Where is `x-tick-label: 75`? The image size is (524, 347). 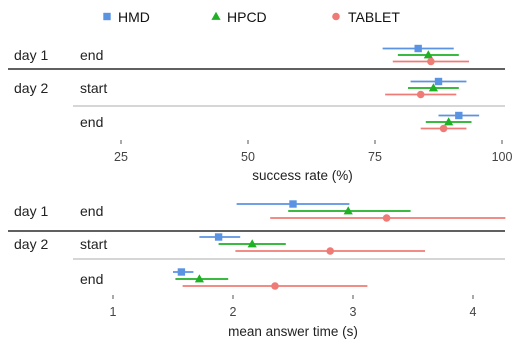 x-tick-label: 75 is located at coordinates (375, 157).